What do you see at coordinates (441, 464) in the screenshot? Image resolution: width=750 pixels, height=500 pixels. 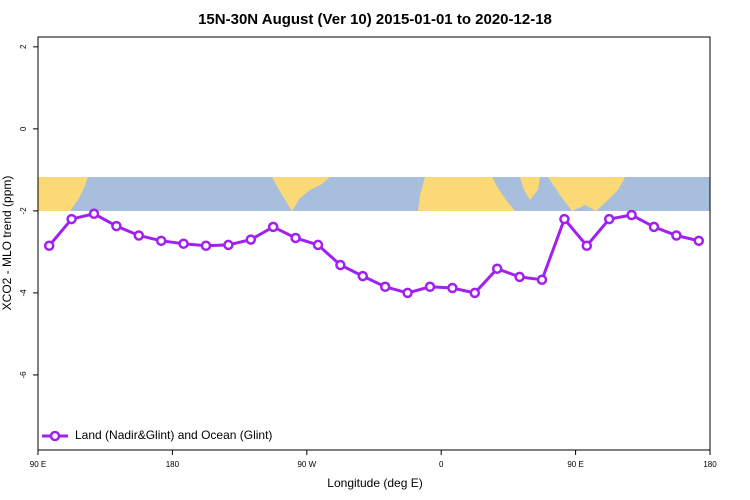 I see `x-tick-label: 0` at bounding box center [441, 464].